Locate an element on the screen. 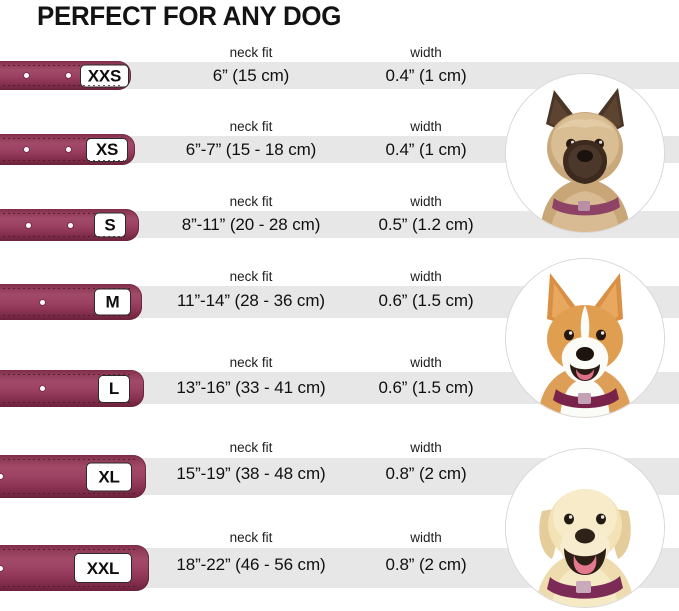  page-title: PERFECT FOR ANY DOG is located at coordinates (189, 16).